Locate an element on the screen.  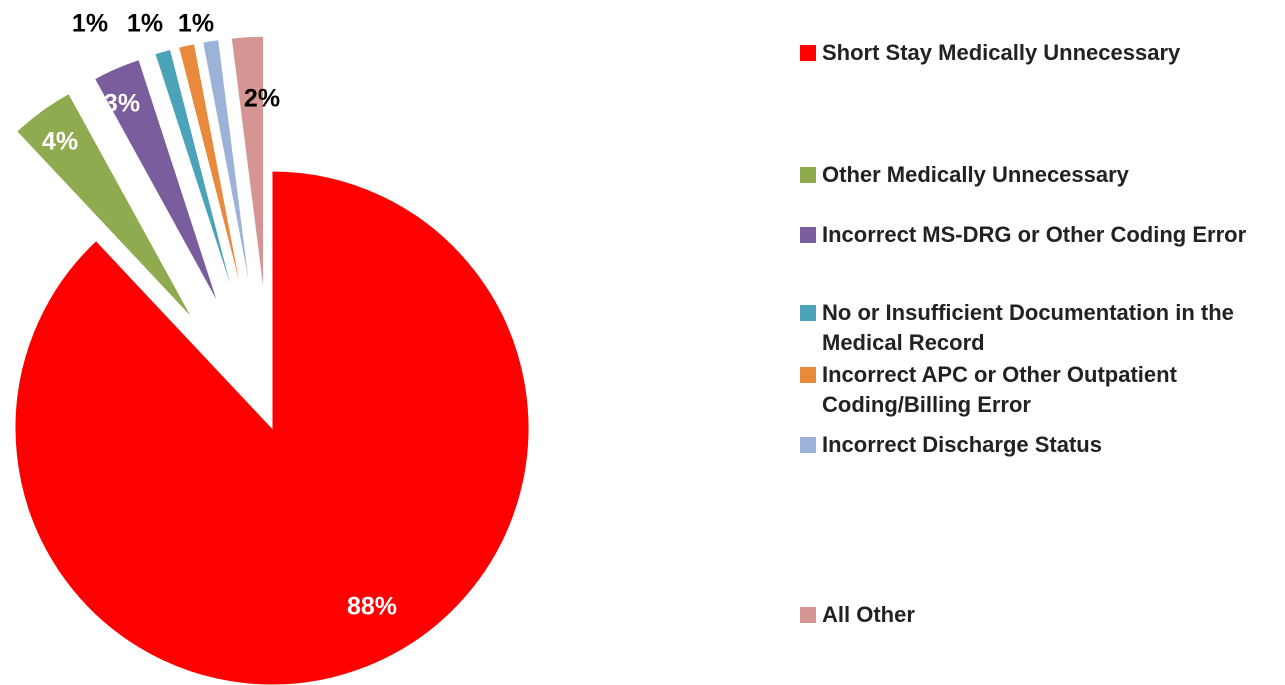
legend-label: Incorrect Discharge Status is located at coordinates (962, 444).